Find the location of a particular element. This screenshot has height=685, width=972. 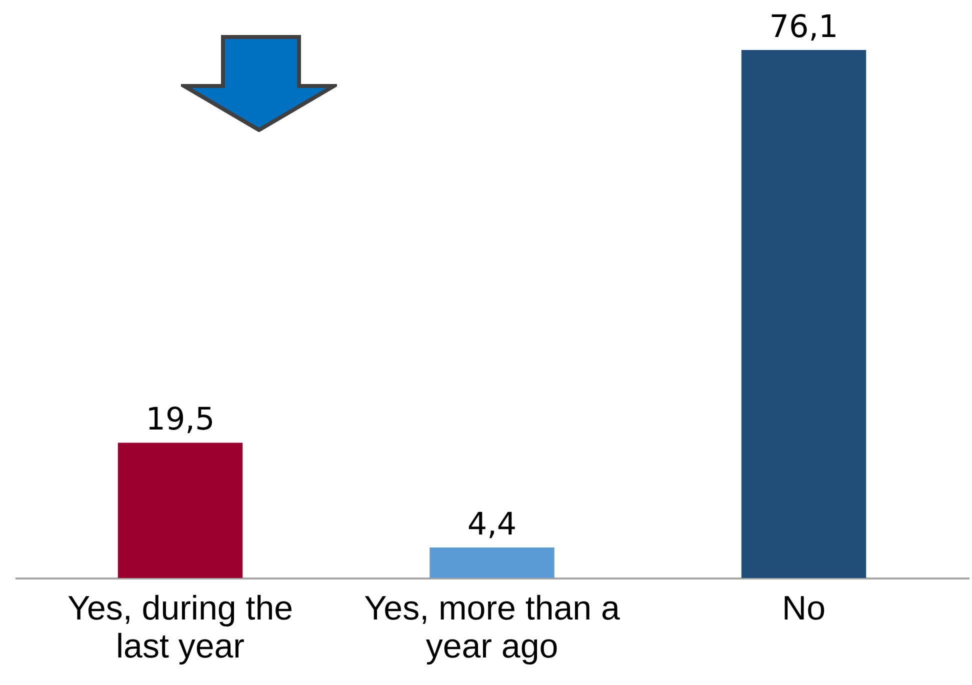

data-label: 19,5 is located at coordinates (180, 420).